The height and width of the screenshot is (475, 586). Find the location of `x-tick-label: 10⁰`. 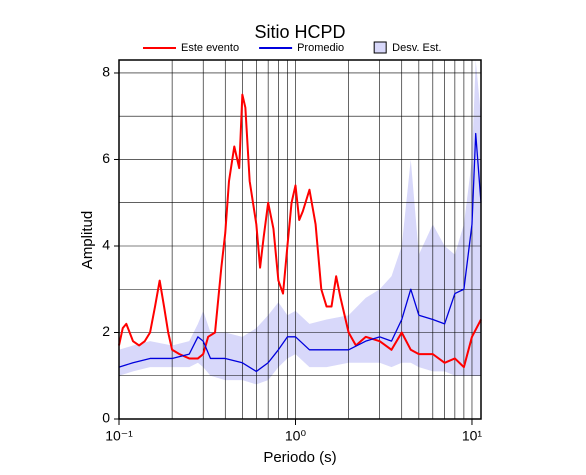

x-tick-label: 10⁰ is located at coordinates (296, 436).